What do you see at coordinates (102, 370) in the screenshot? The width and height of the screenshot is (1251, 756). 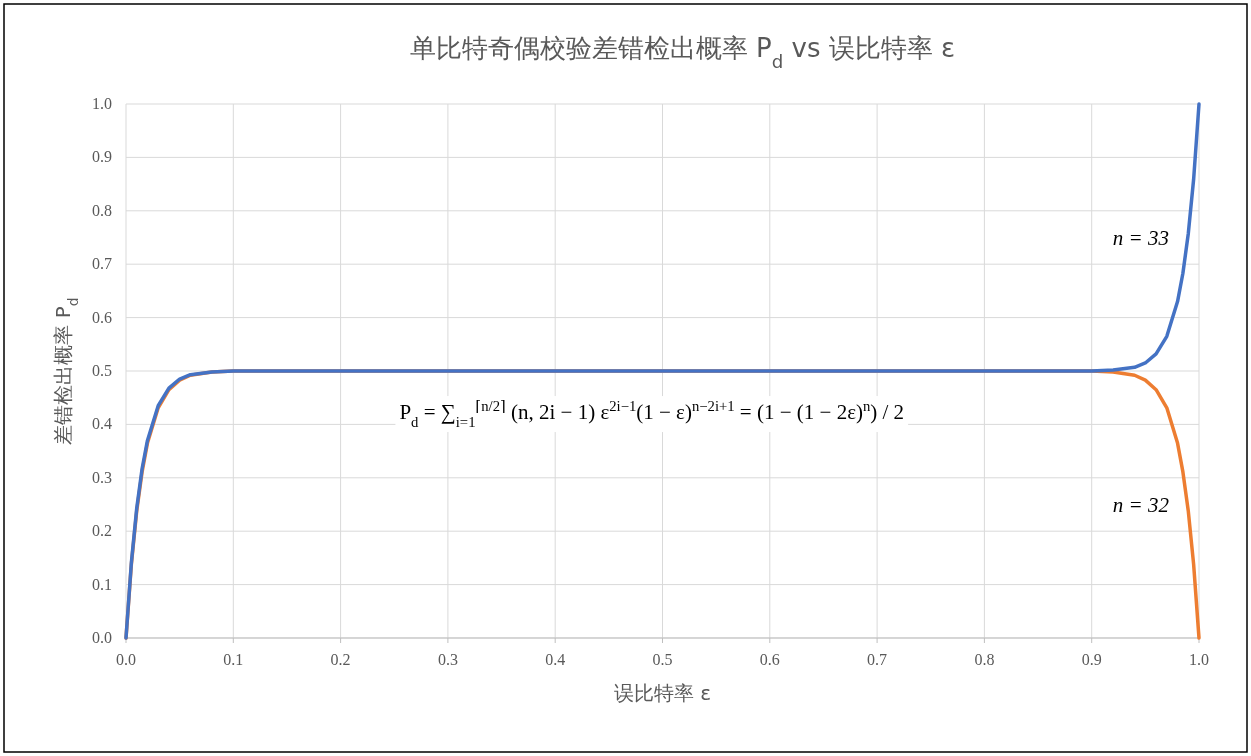 I see `y-tick-label: 0.5` at bounding box center [102, 370].